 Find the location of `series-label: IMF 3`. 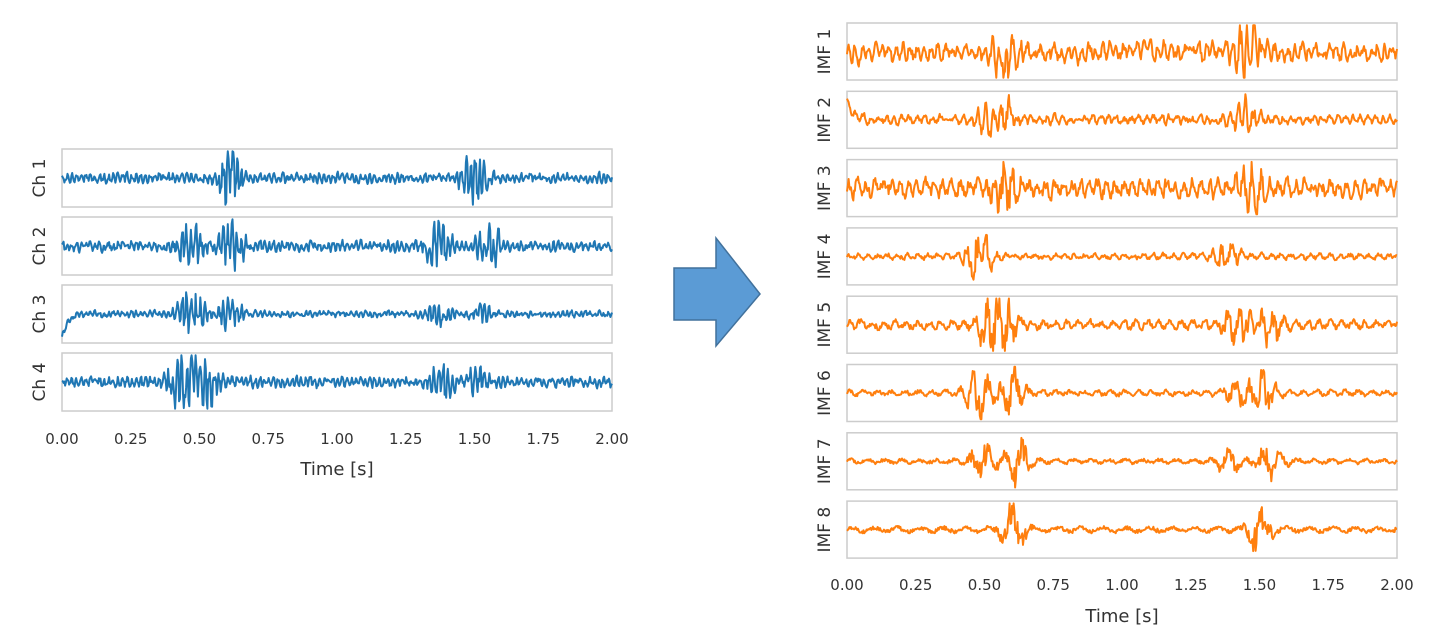

series-label: IMF 3 is located at coordinates (825, 188).